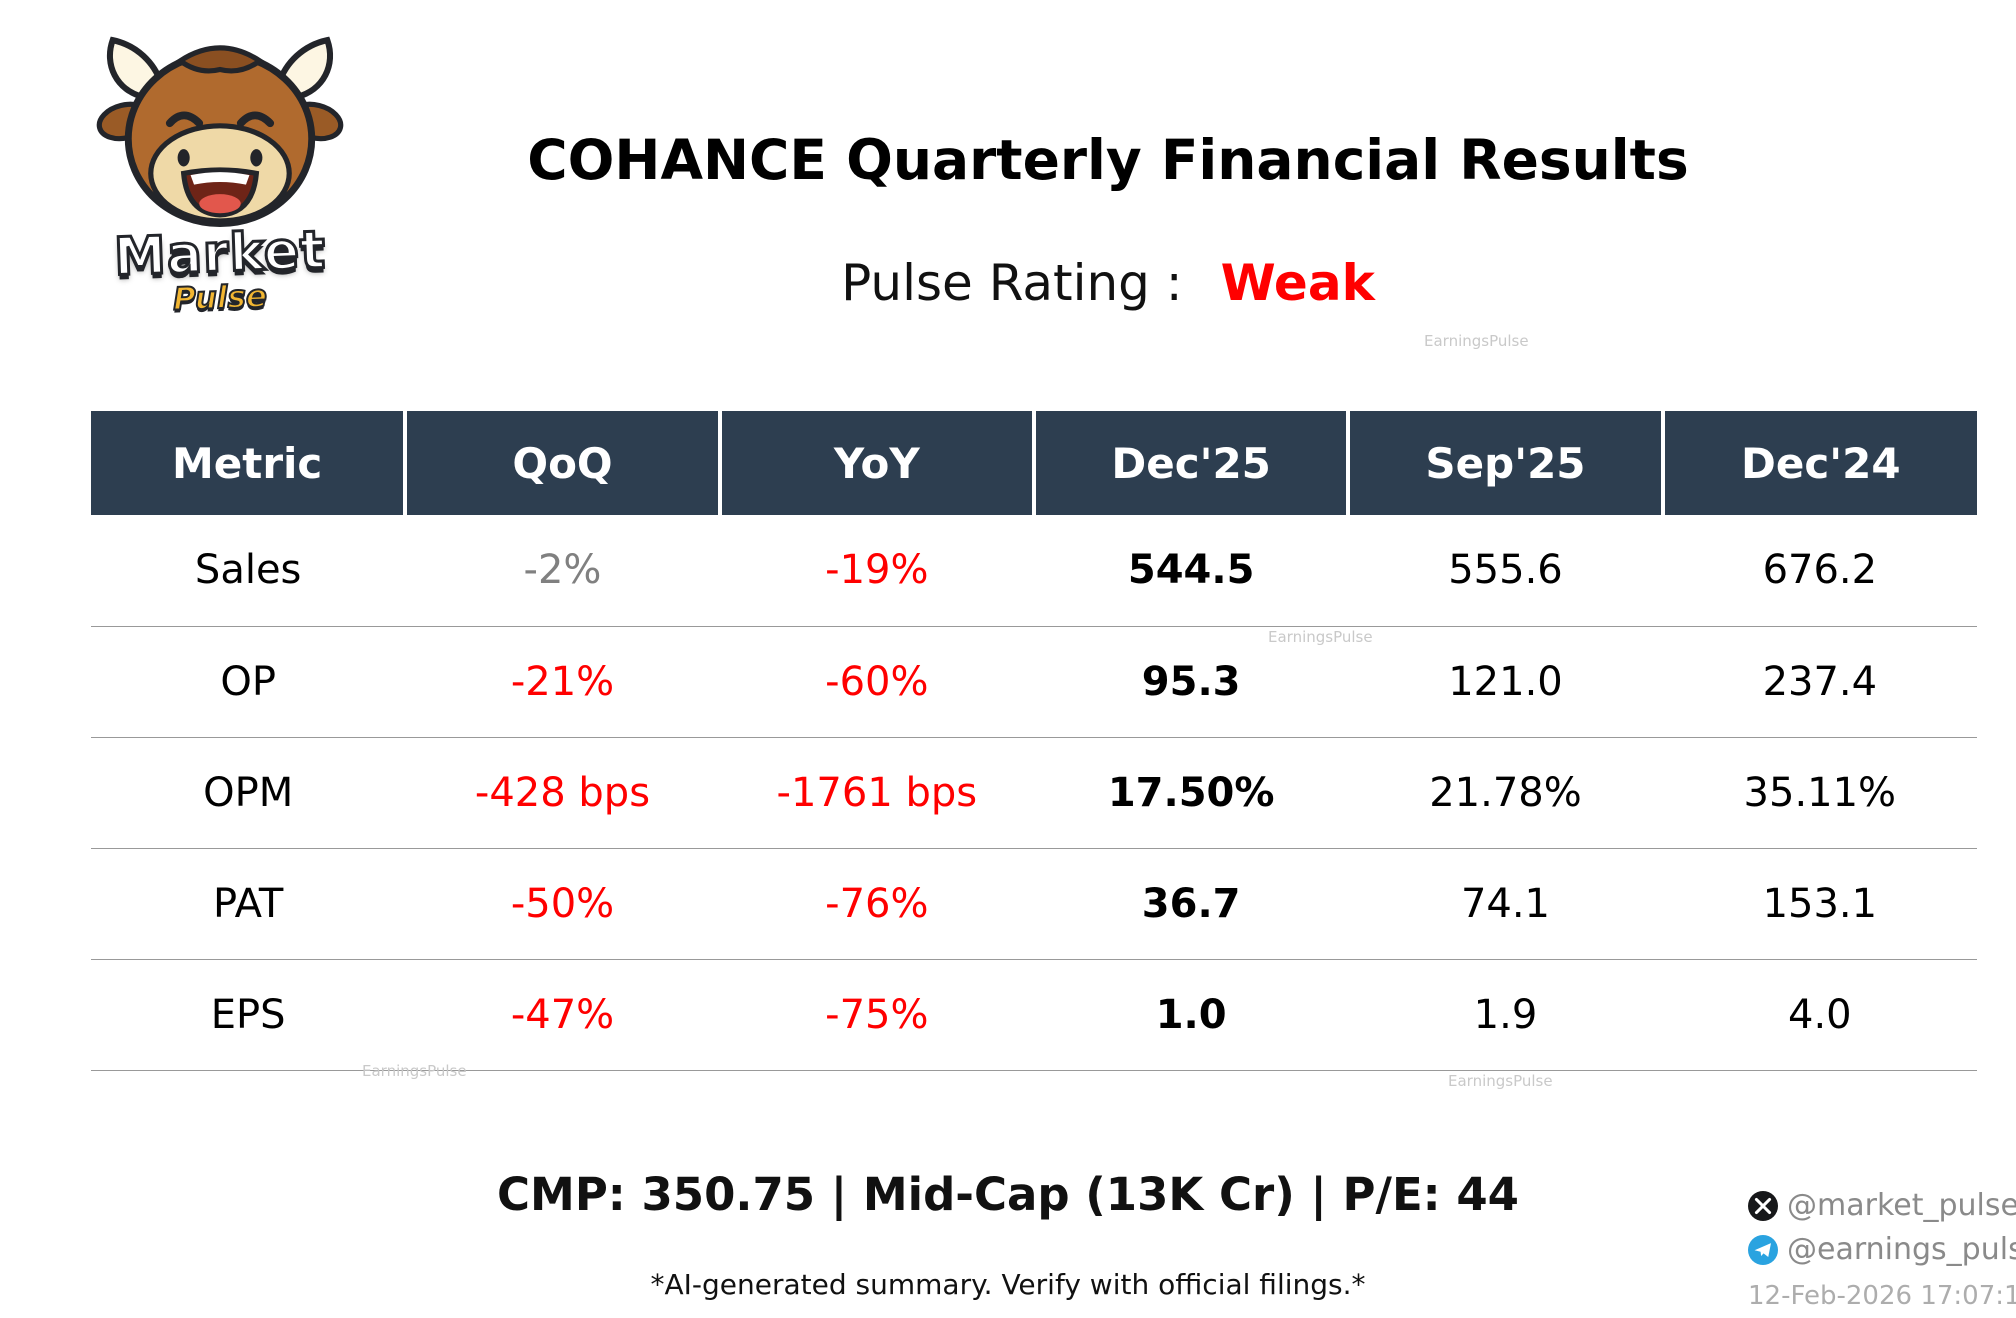 The image size is (2016, 1318). What do you see at coordinates (562, 571) in the screenshot?
I see `qoq-cell: -2%` at bounding box center [562, 571].